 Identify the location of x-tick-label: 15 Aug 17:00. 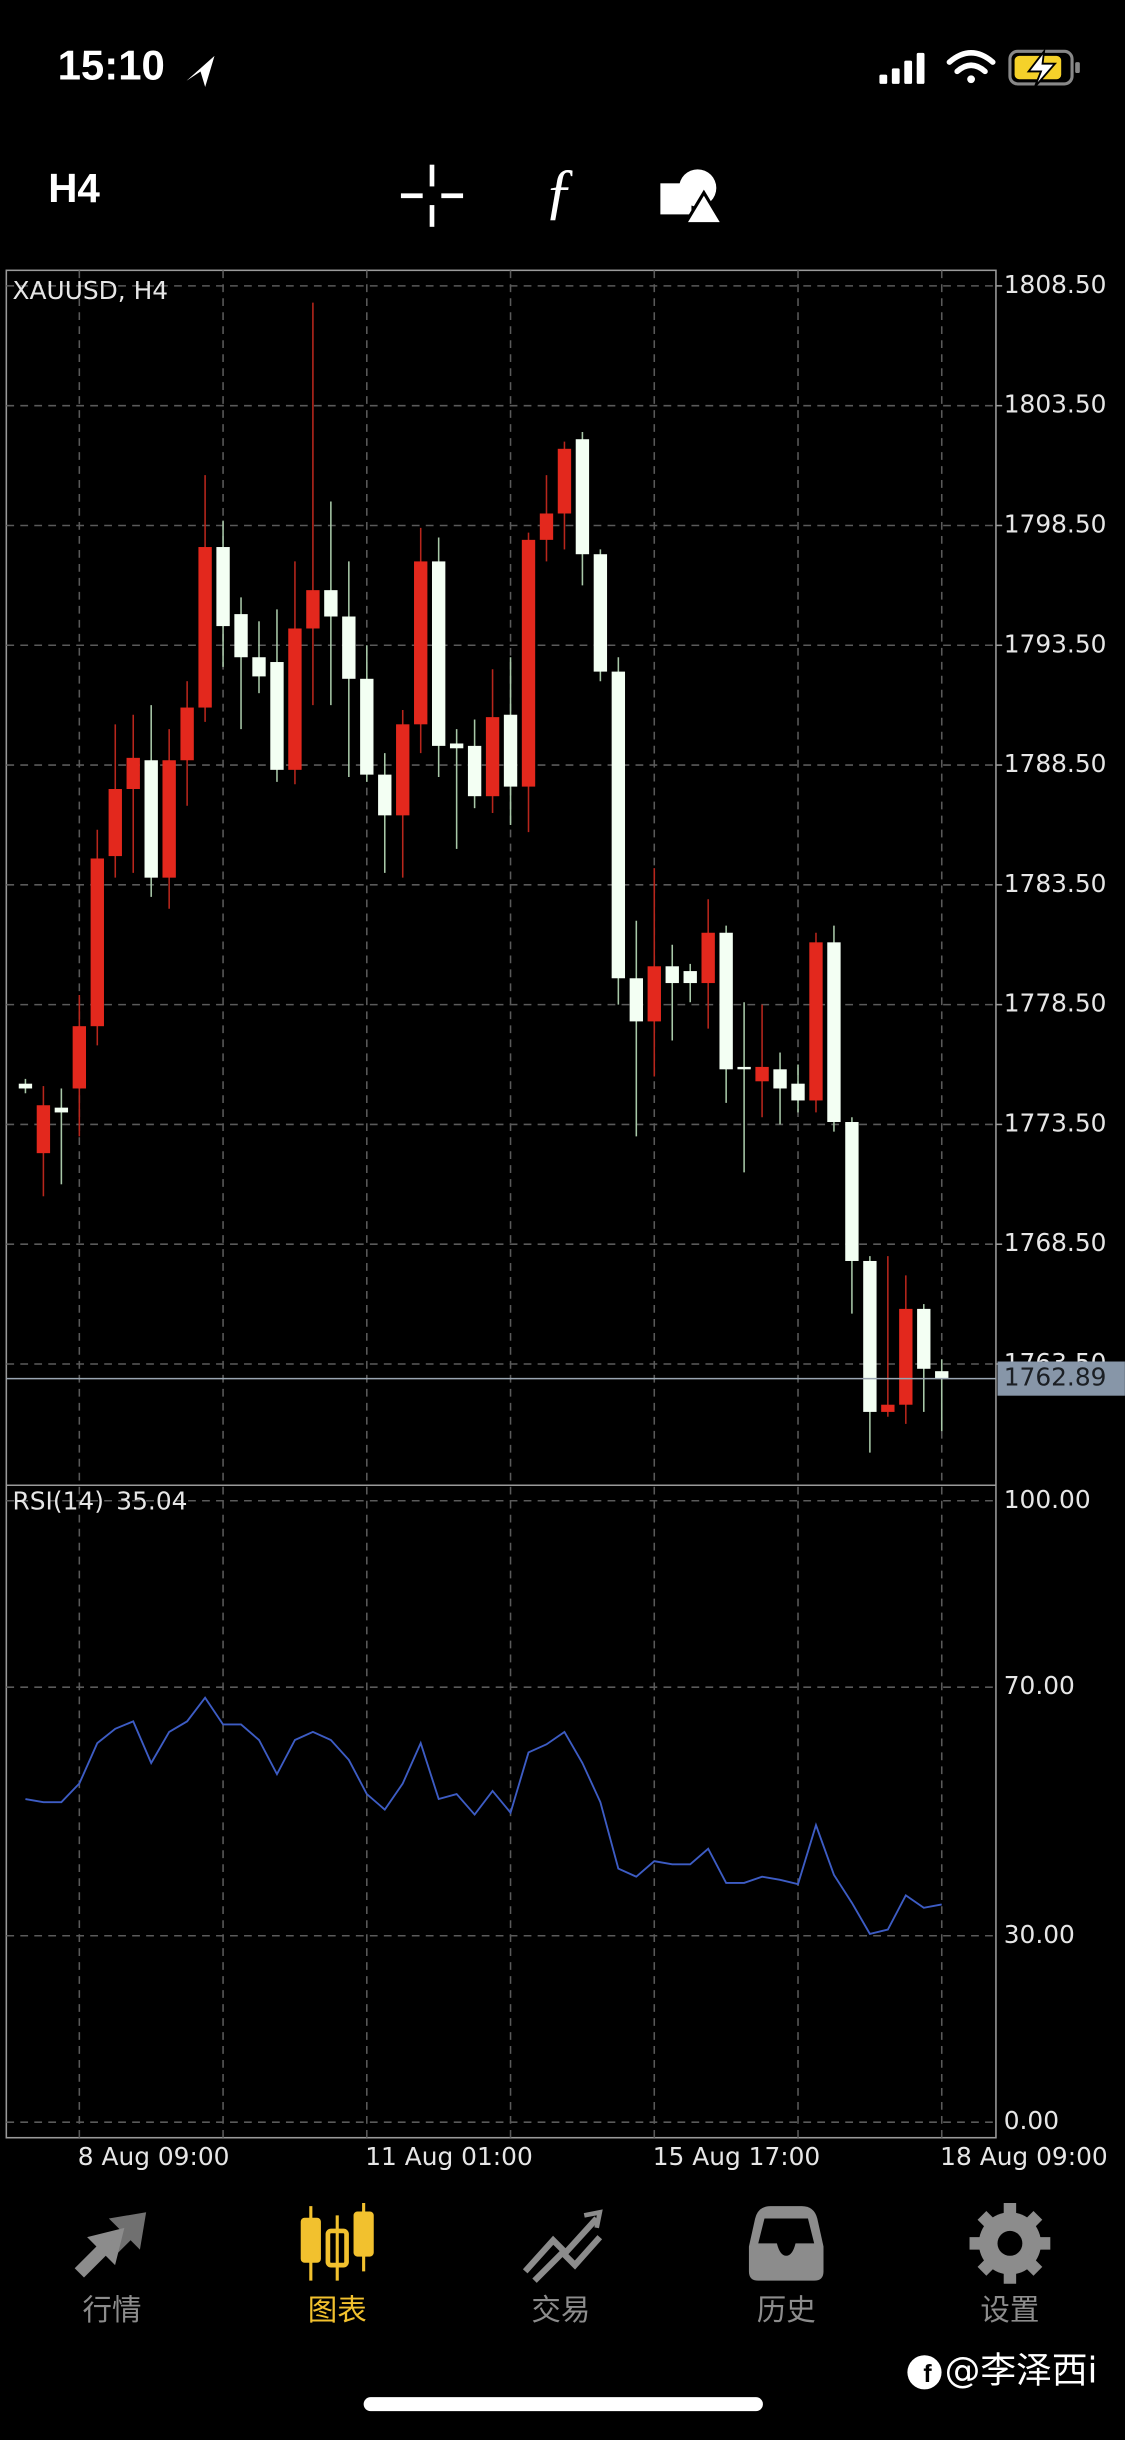
(737, 2156).